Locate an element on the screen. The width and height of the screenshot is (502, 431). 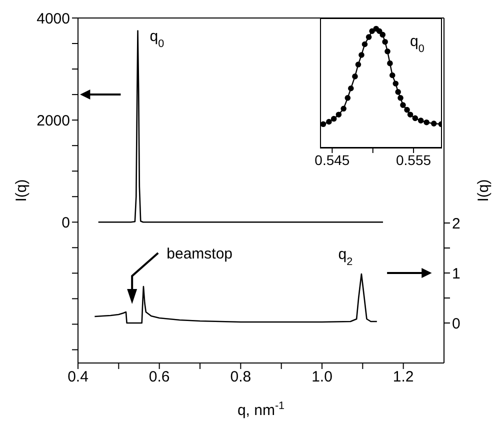
y-tick-label: 2000 is located at coordinates (53, 121).